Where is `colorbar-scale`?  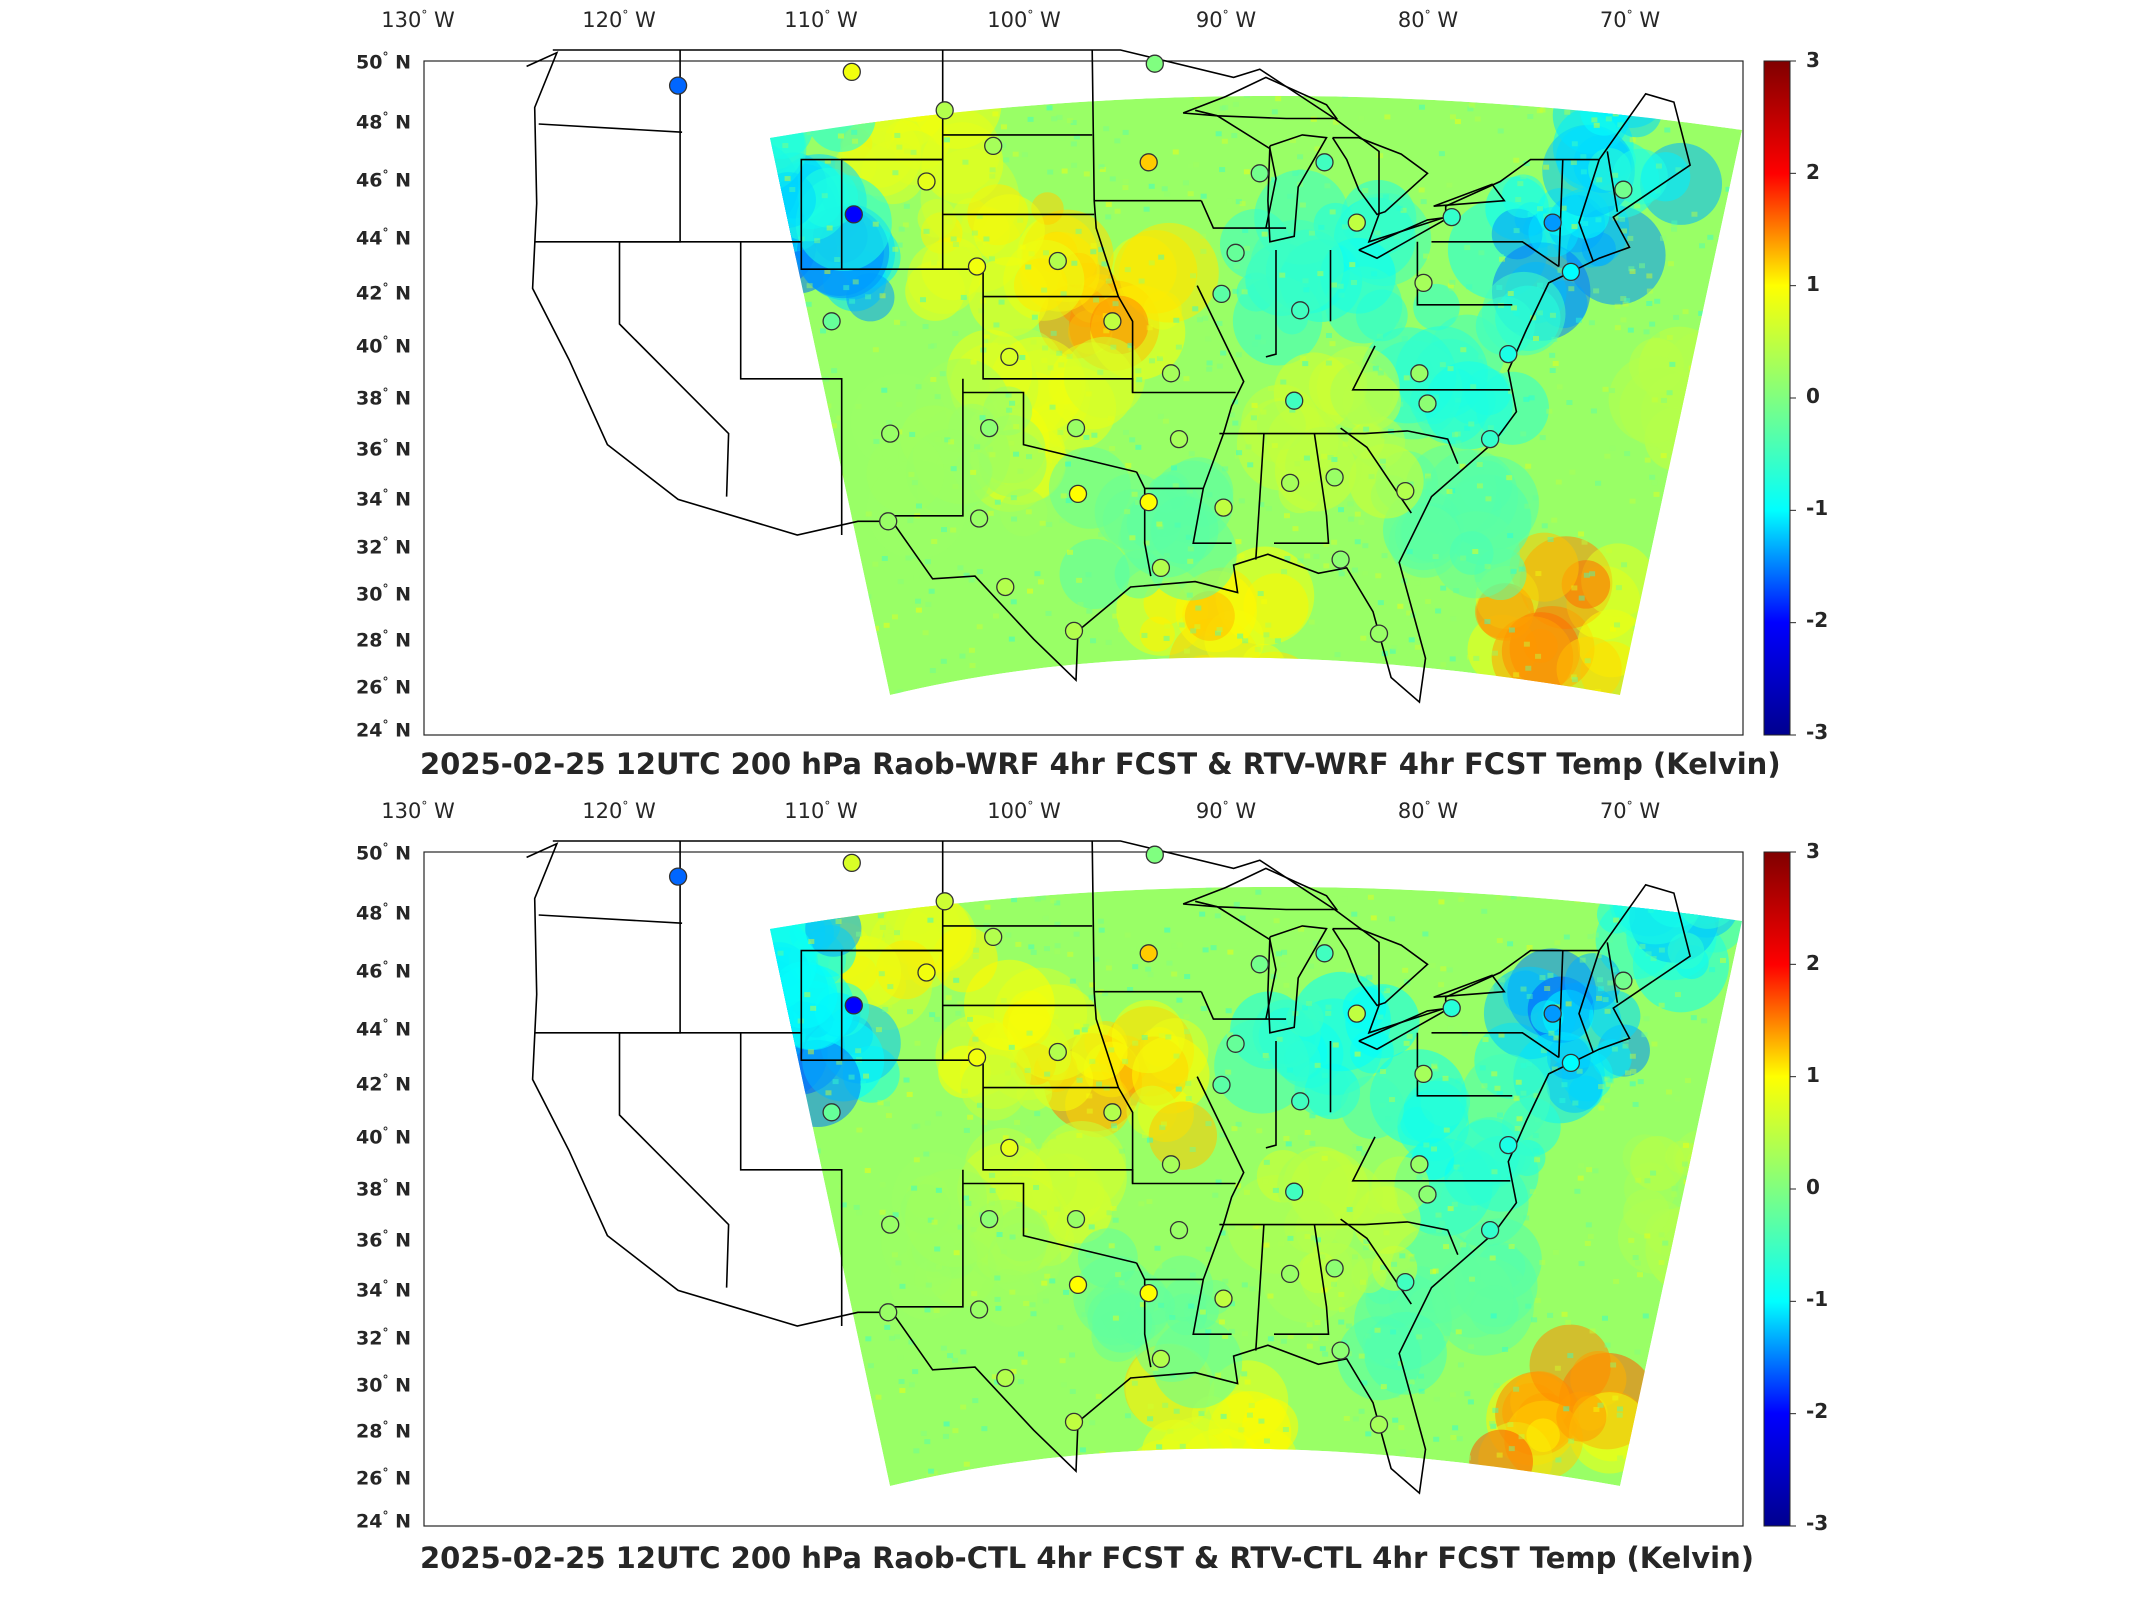 colorbar-scale is located at coordinates (1777, 398).